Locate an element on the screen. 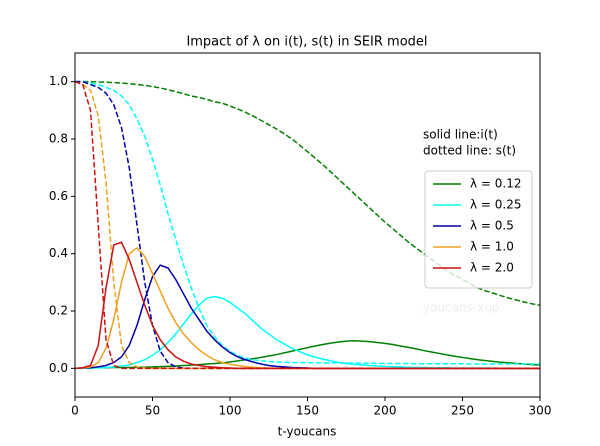  x-axis-label: t-youcans is located at coordinates (307, 432).